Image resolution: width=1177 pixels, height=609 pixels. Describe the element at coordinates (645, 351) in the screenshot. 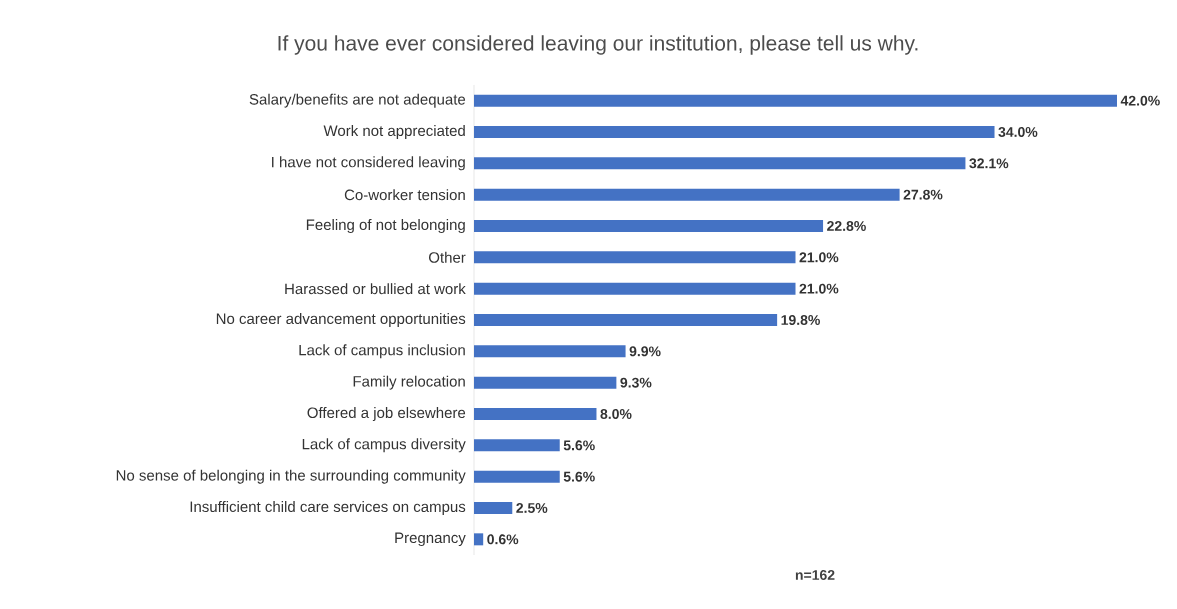

I see `data-label: 9.9%` at that location.